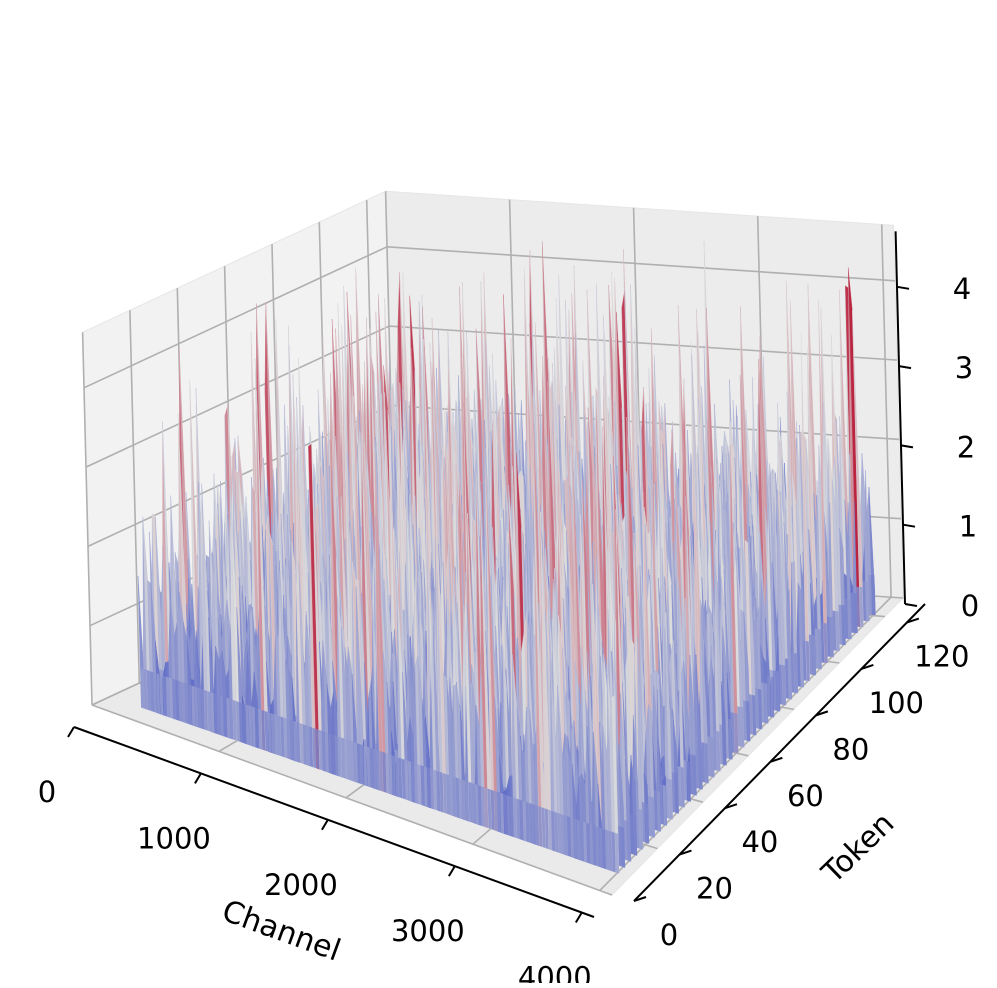 Image resolution: width=997 pixels, height=988 pixels. What do you see at coordinates (886, 411) in the screenshot?
I see `x-grid-line` at bounding box center [886, 411].